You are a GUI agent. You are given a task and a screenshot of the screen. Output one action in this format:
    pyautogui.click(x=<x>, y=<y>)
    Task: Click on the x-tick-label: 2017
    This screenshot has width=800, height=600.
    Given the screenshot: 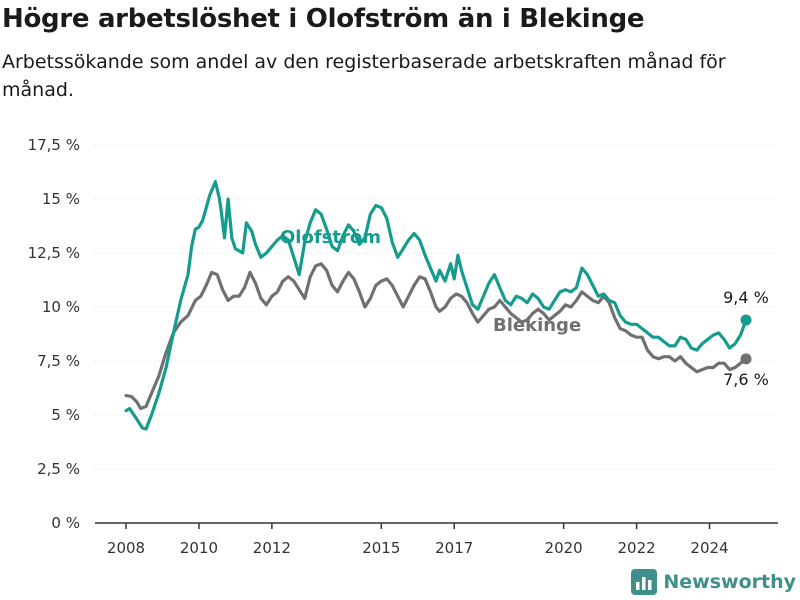 What is the action you would take?
    pyautogui.click(x=454, y=548)
    